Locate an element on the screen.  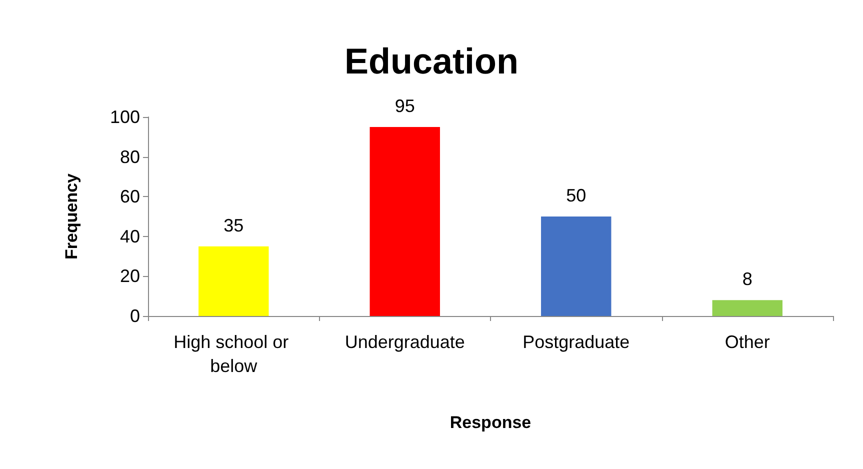
y-tick-label: 20 is located at coordinates (130, 276).